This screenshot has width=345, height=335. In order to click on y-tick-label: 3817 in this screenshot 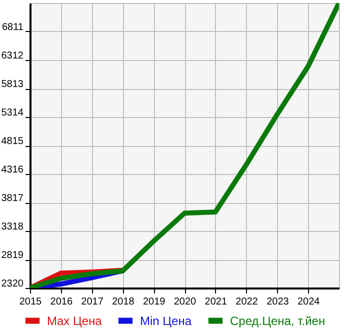, I will do `click(12, 198)`.